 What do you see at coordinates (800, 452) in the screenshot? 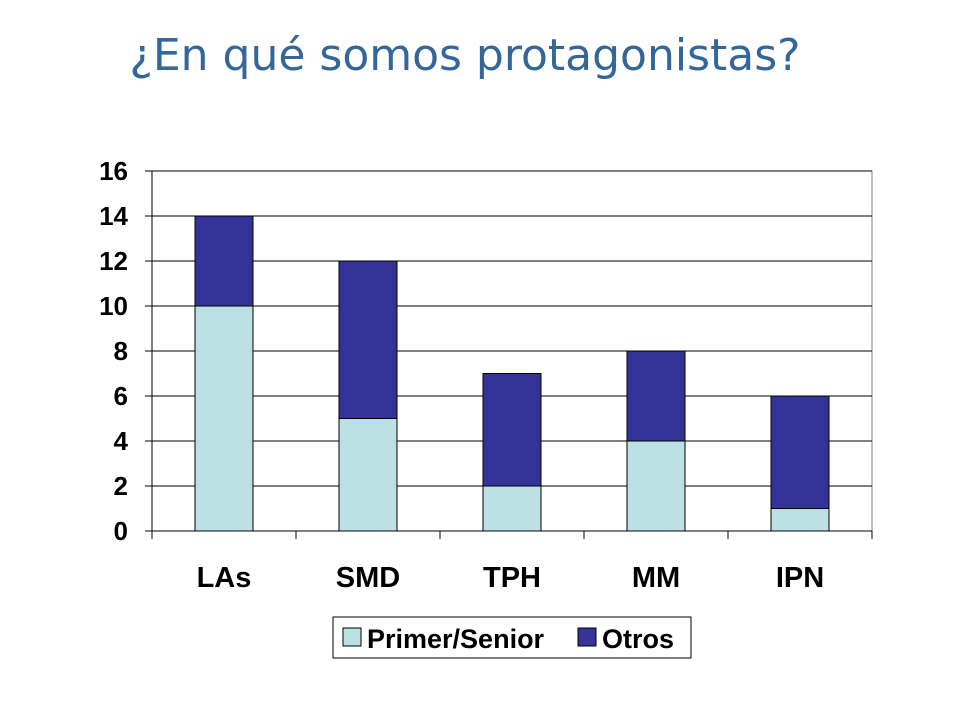
I see `bar-ipn-otros` at bounding box center [800, 452].